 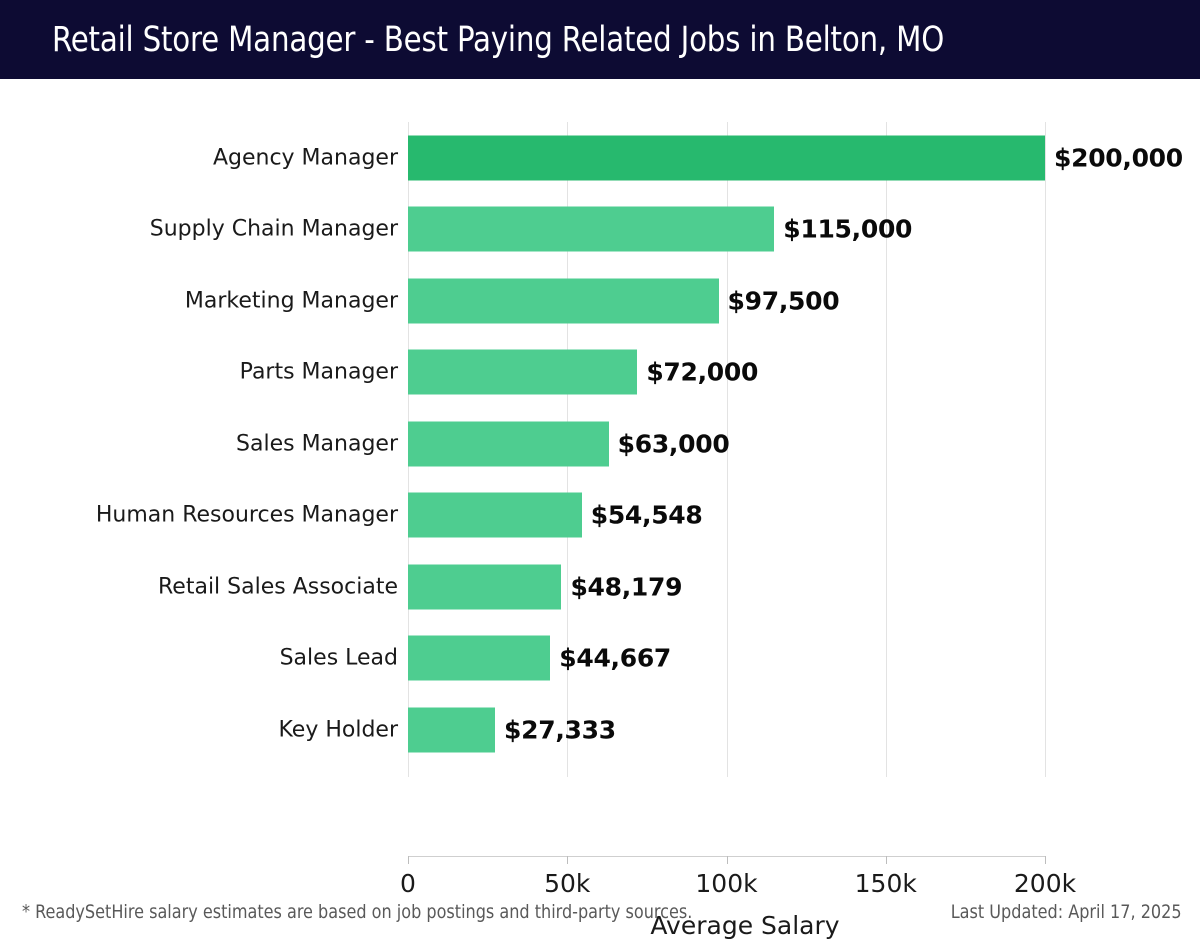 I want to click on bar-value-label: $115,000, so click(x=848, y=229).